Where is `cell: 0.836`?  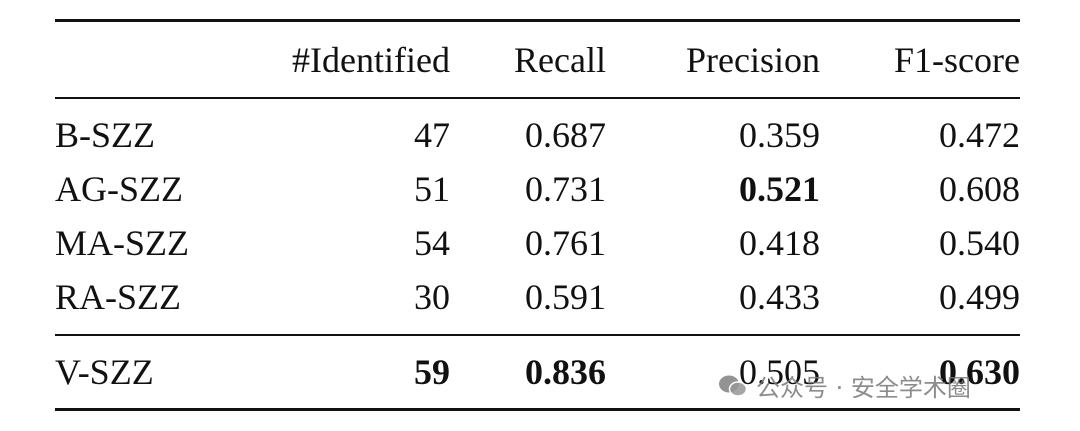
cell: 0.836 is located at coordinates (565, 372).